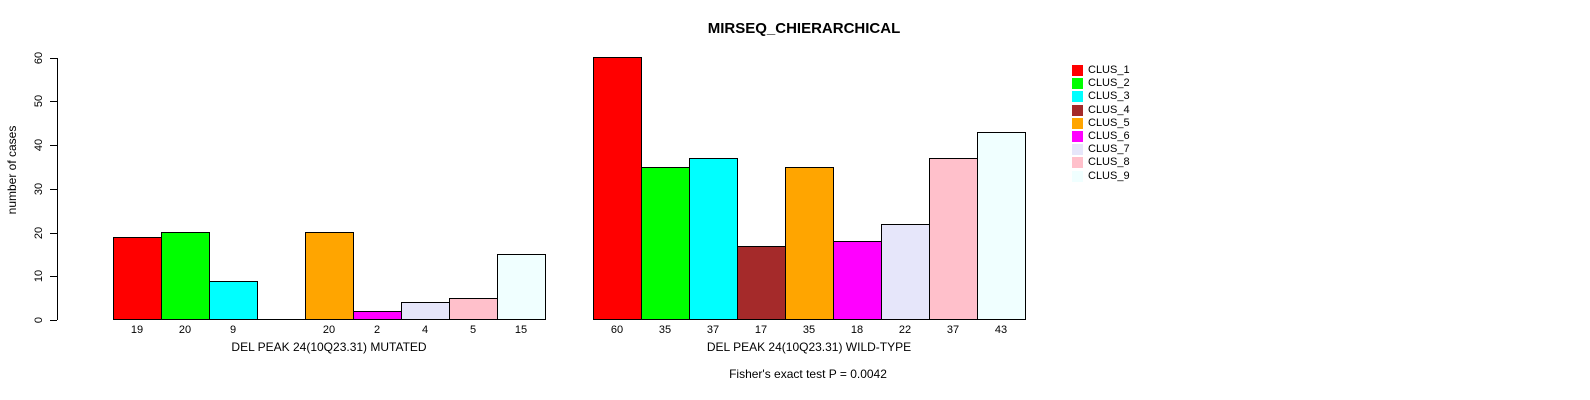 Image resolution: width=1590 pixels, height=400 pixels. Describe the element at coordinates (12, 170) in the screenshot. I see `y-axis-label: number of cases` at that location.